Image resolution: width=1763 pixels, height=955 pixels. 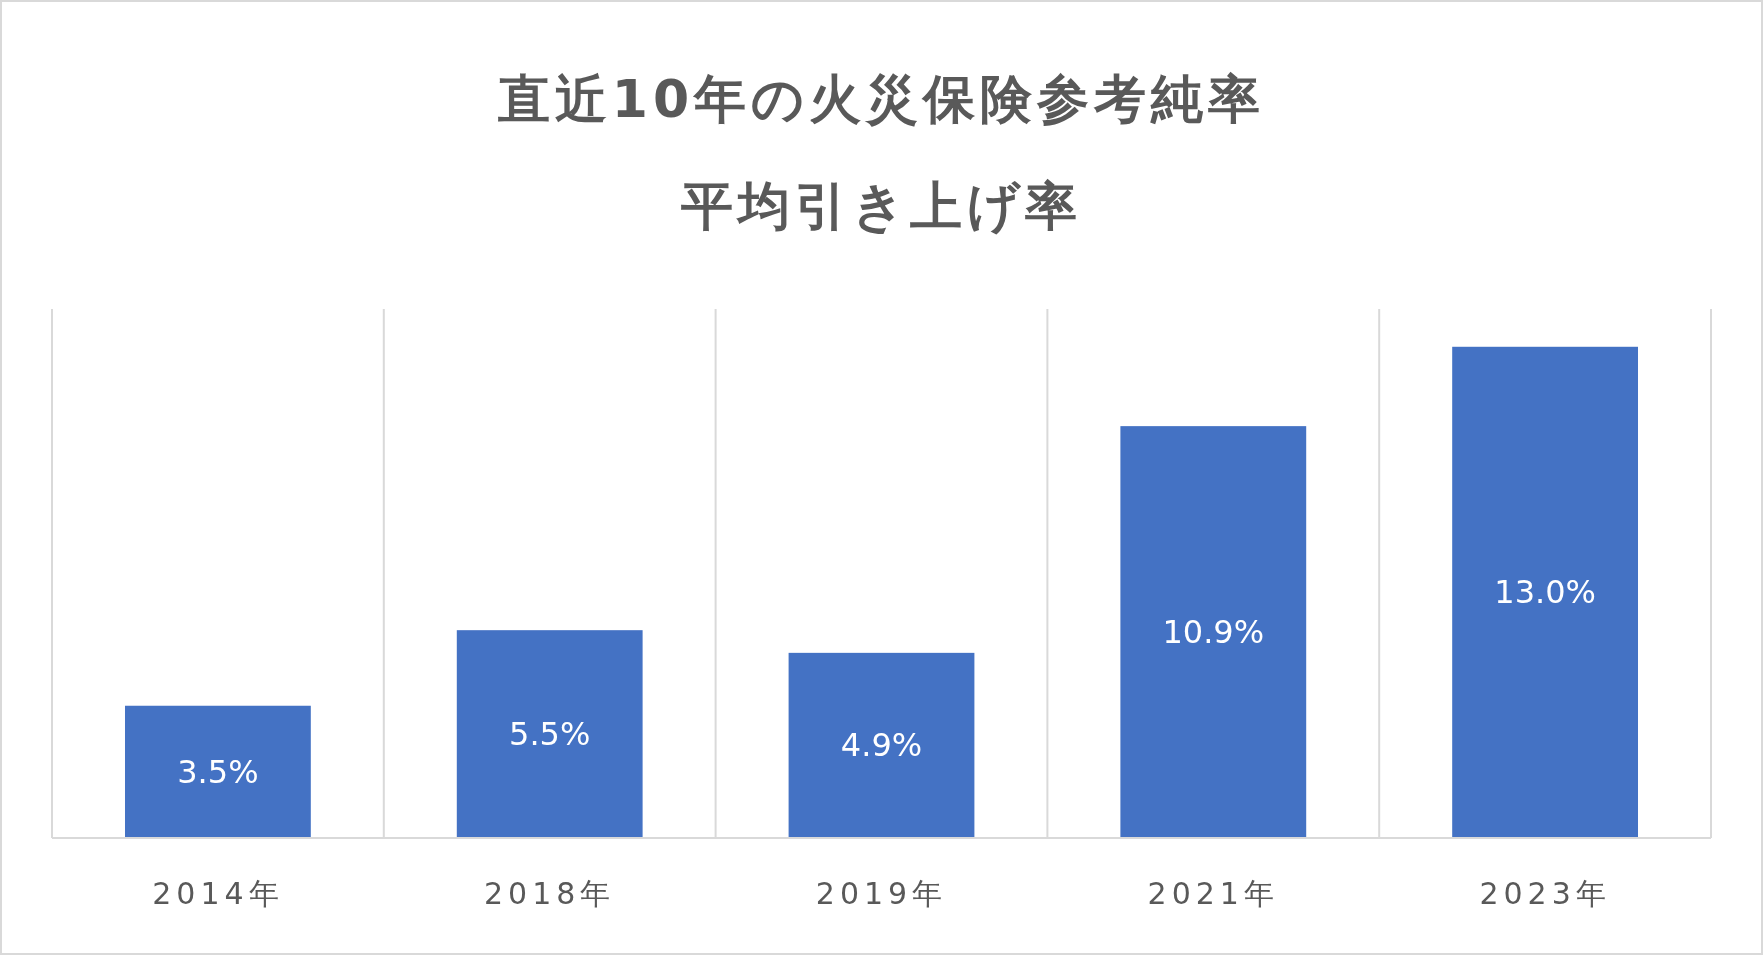 What do you see at coordinates (1213, 893) in the screenshot?
I see `x-tick-label: 2021年` at bounding box center [1213, 893].